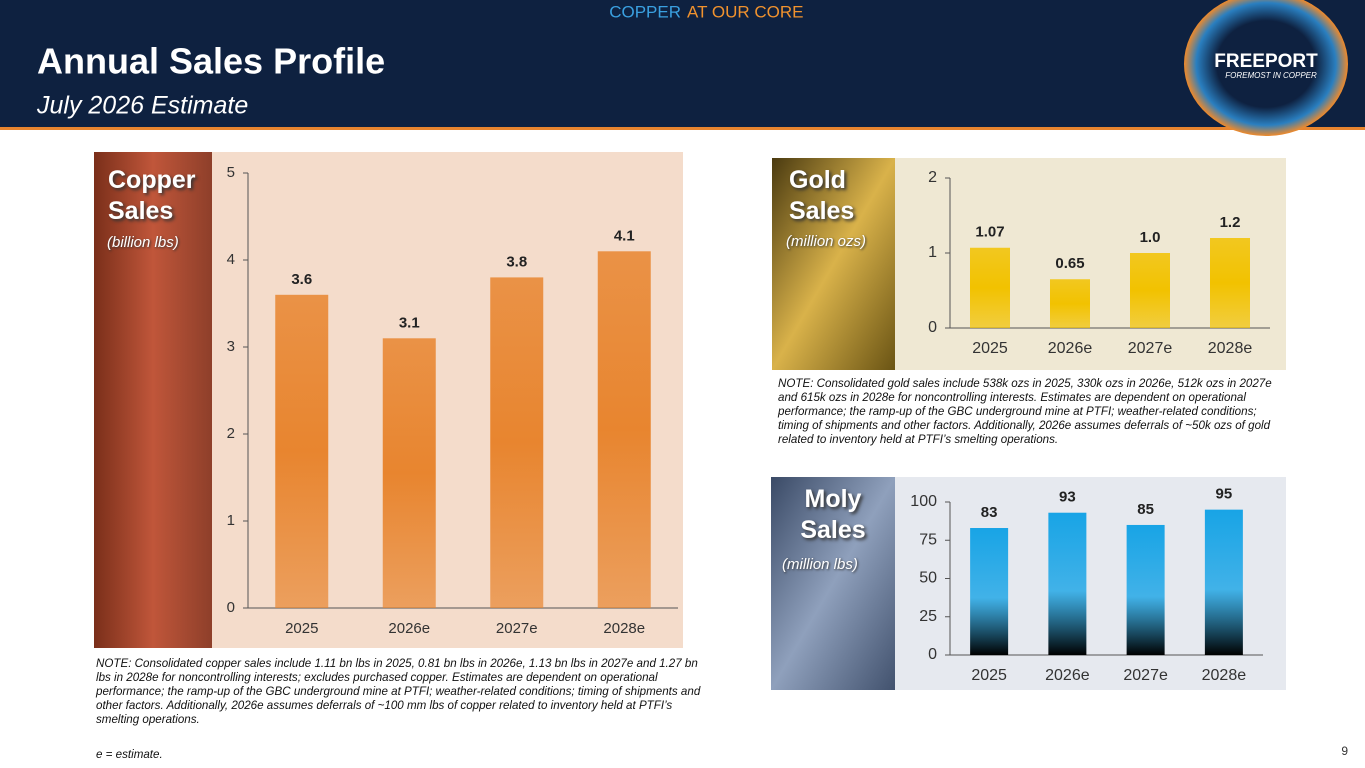 Image resolution: width=1365 pixels, height=768 pixels. Describe the element at coordinates (1145, 509) in the screenshot. I see `value-label: 85` at that location.